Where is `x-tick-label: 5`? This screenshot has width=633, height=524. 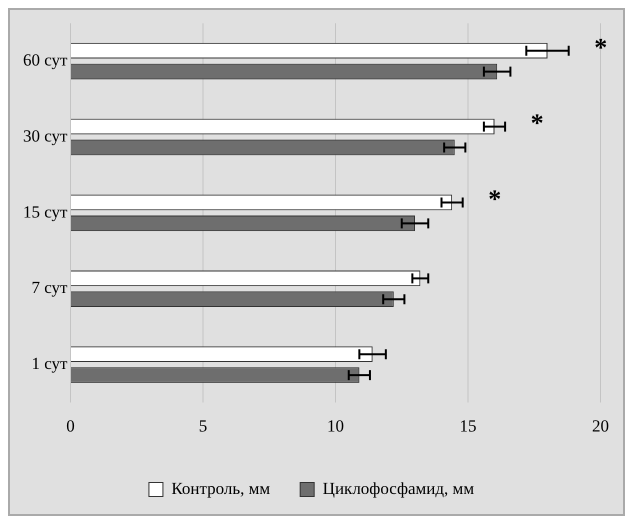 x-tick-label: 5 is located at coordinates (203, 426).